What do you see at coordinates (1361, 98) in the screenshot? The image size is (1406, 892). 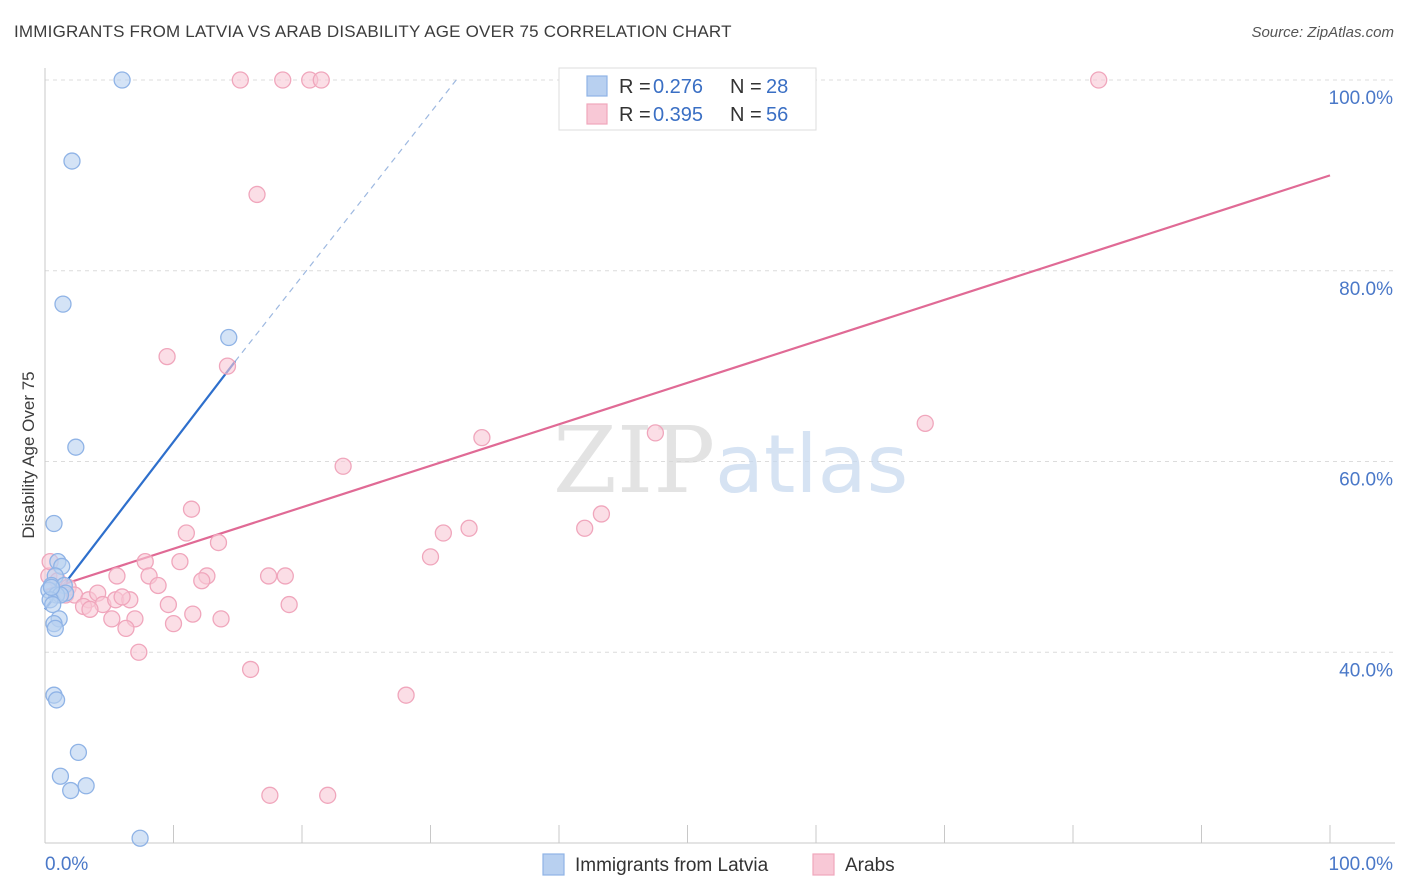 I see `y-tick-label: 100.0%` at bounding box center [1361, 98].